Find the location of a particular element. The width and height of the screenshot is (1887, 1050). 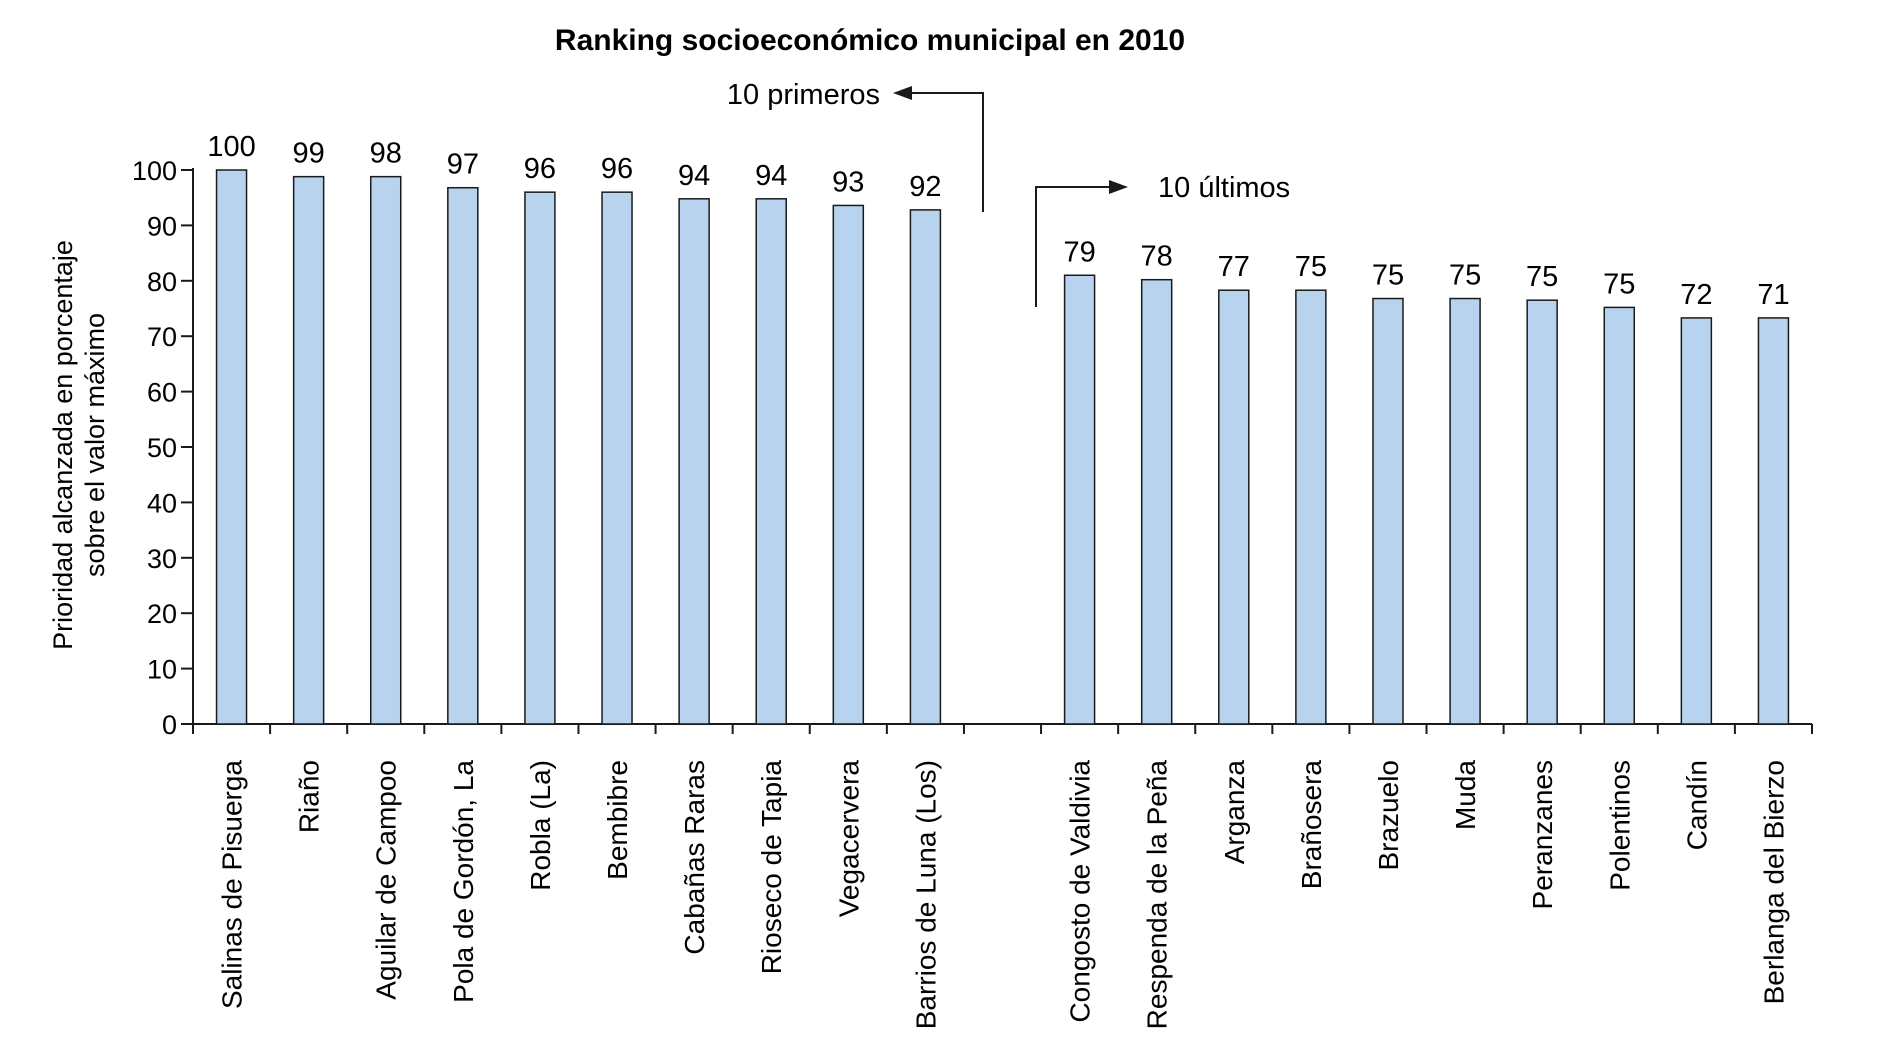

category-label: Arganza is located at coordinates (1234, 812).